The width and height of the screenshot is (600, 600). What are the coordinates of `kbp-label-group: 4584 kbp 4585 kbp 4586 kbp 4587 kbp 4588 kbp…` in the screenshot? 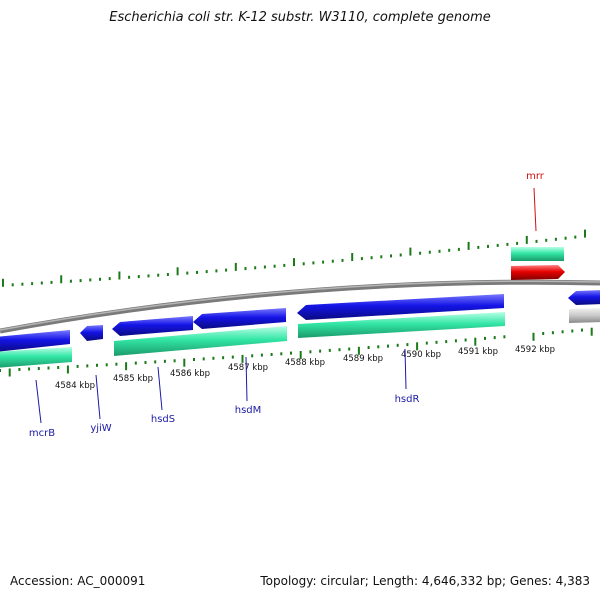 It's located at (305, 368).